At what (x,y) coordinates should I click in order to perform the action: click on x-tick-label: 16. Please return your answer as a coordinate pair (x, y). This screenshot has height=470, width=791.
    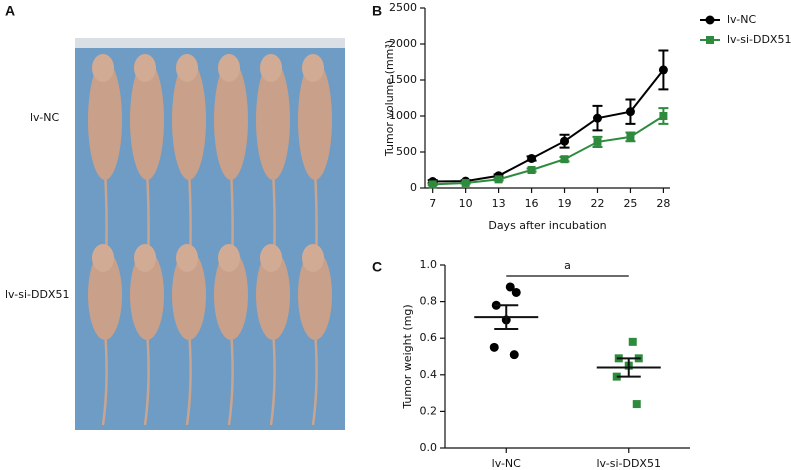
    Looking at the image, I should click on (532, 203).